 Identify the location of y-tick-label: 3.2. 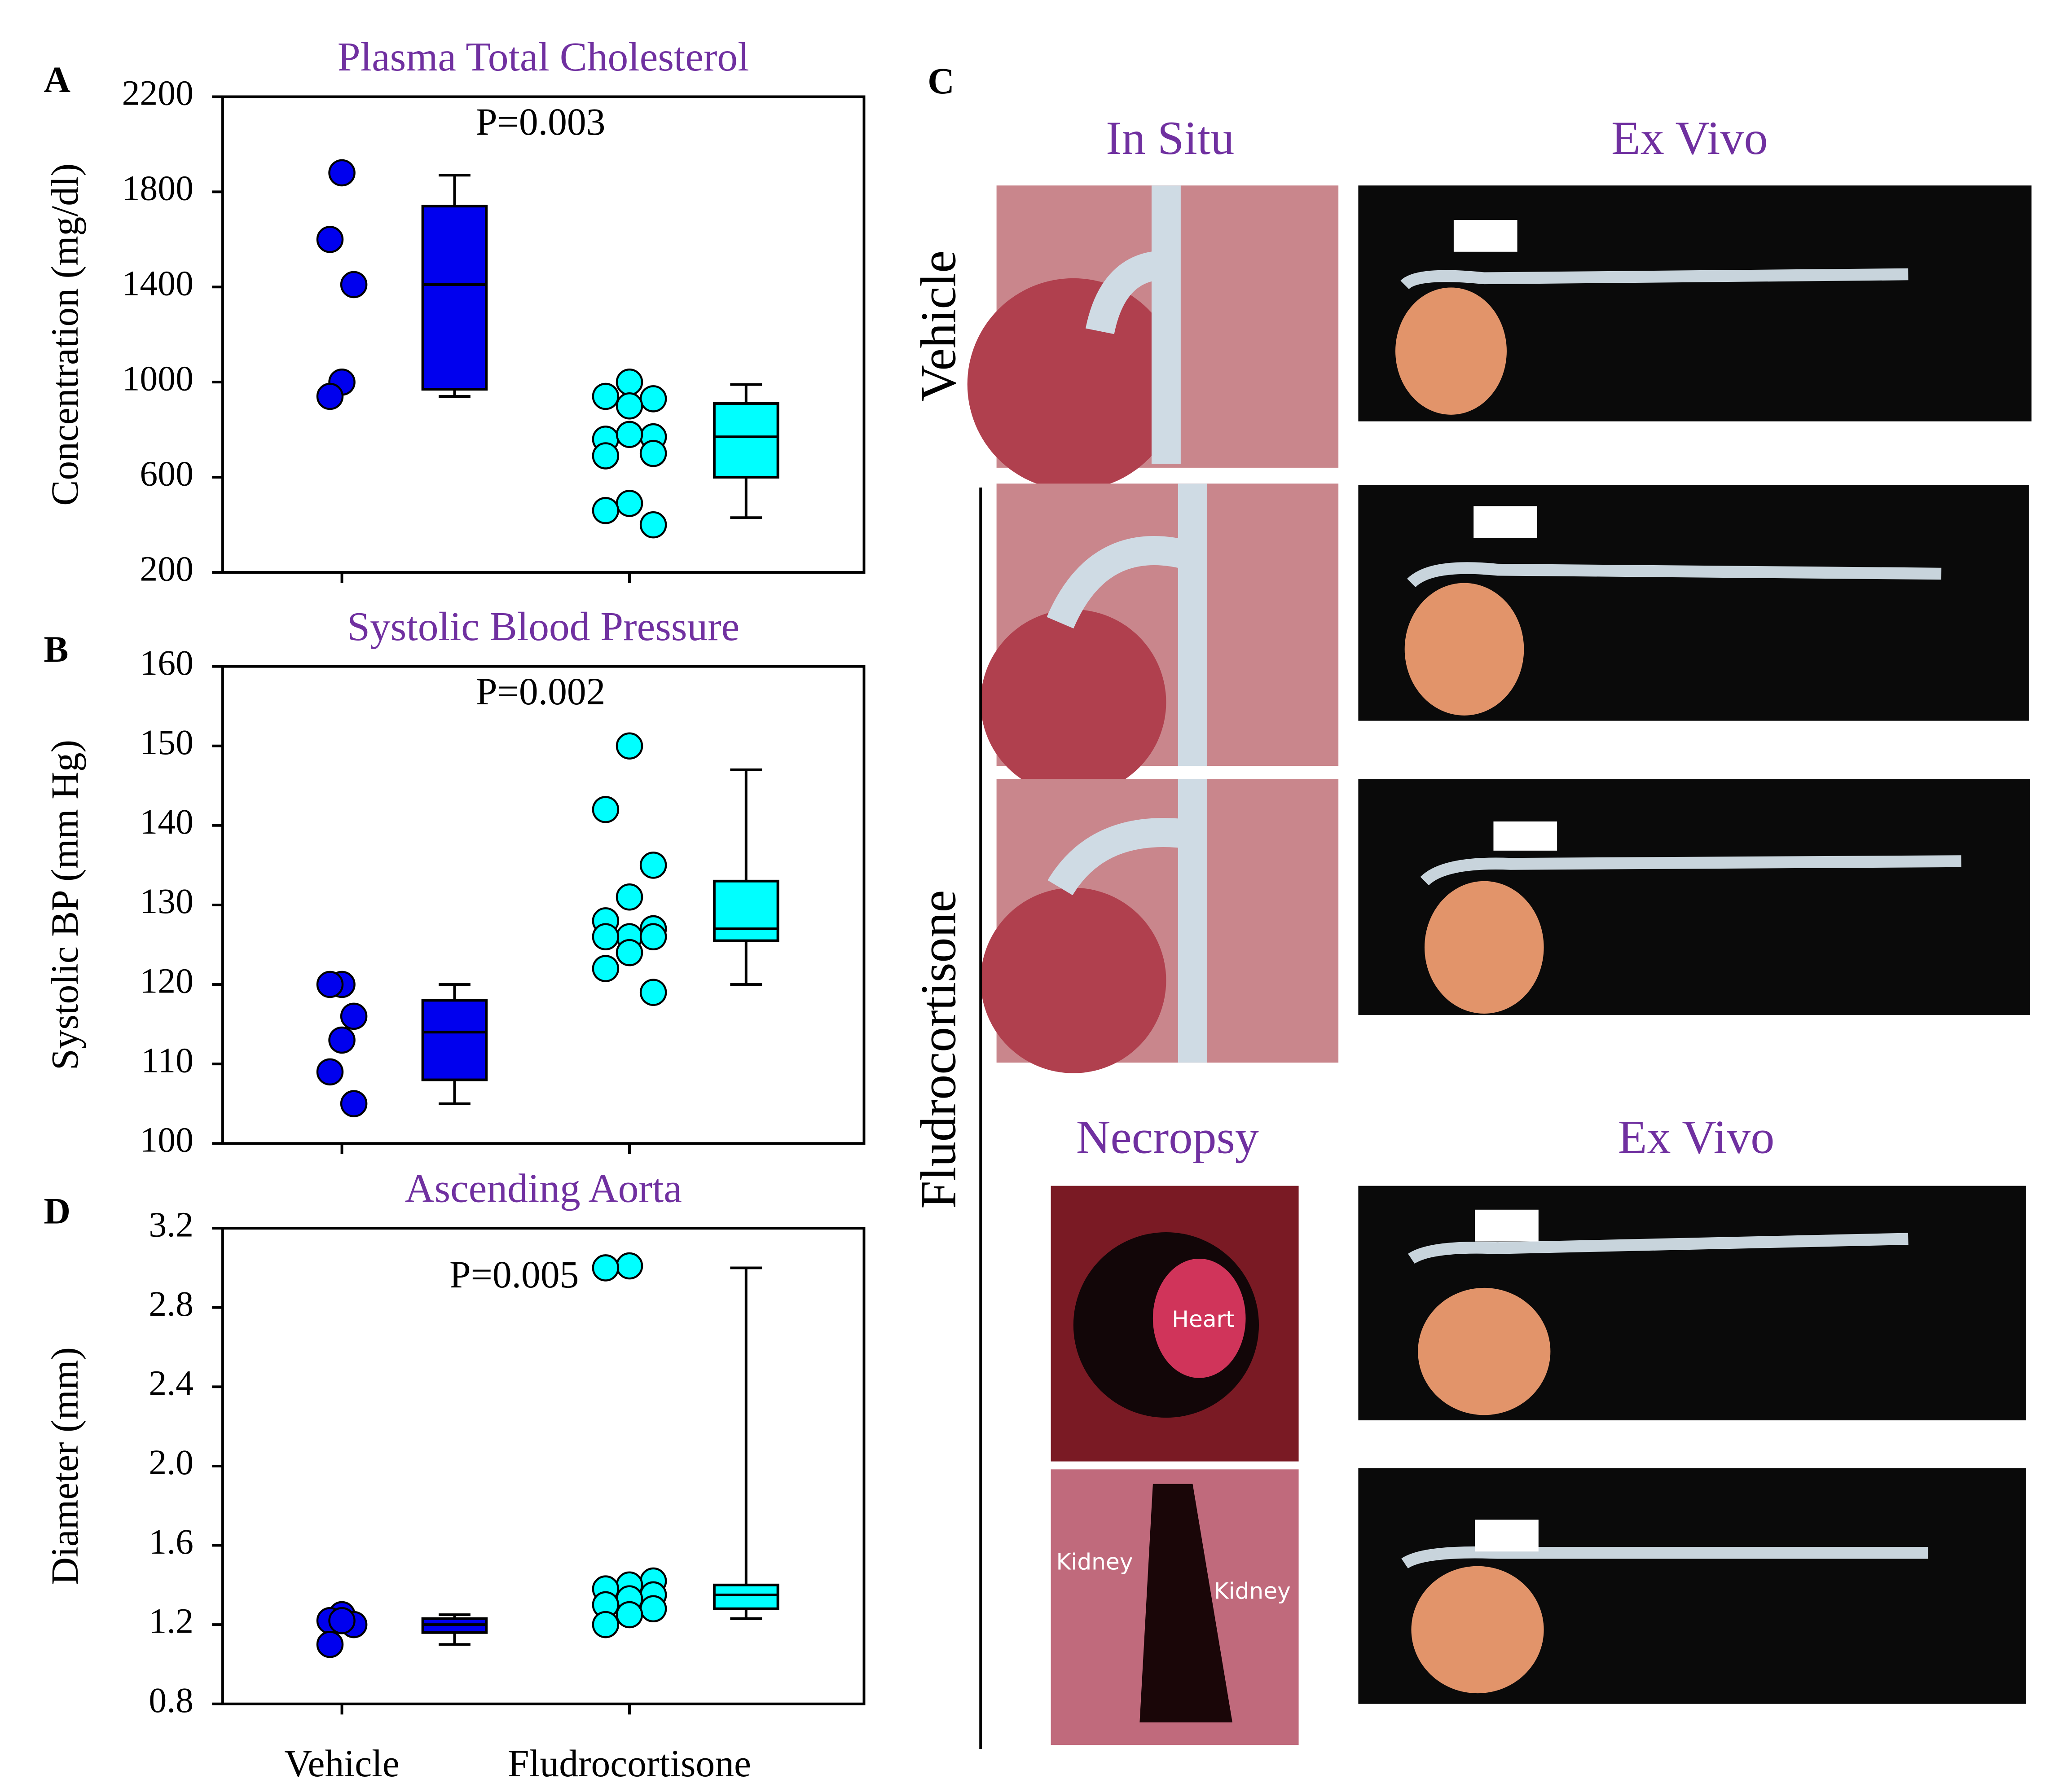
(172, 1224).